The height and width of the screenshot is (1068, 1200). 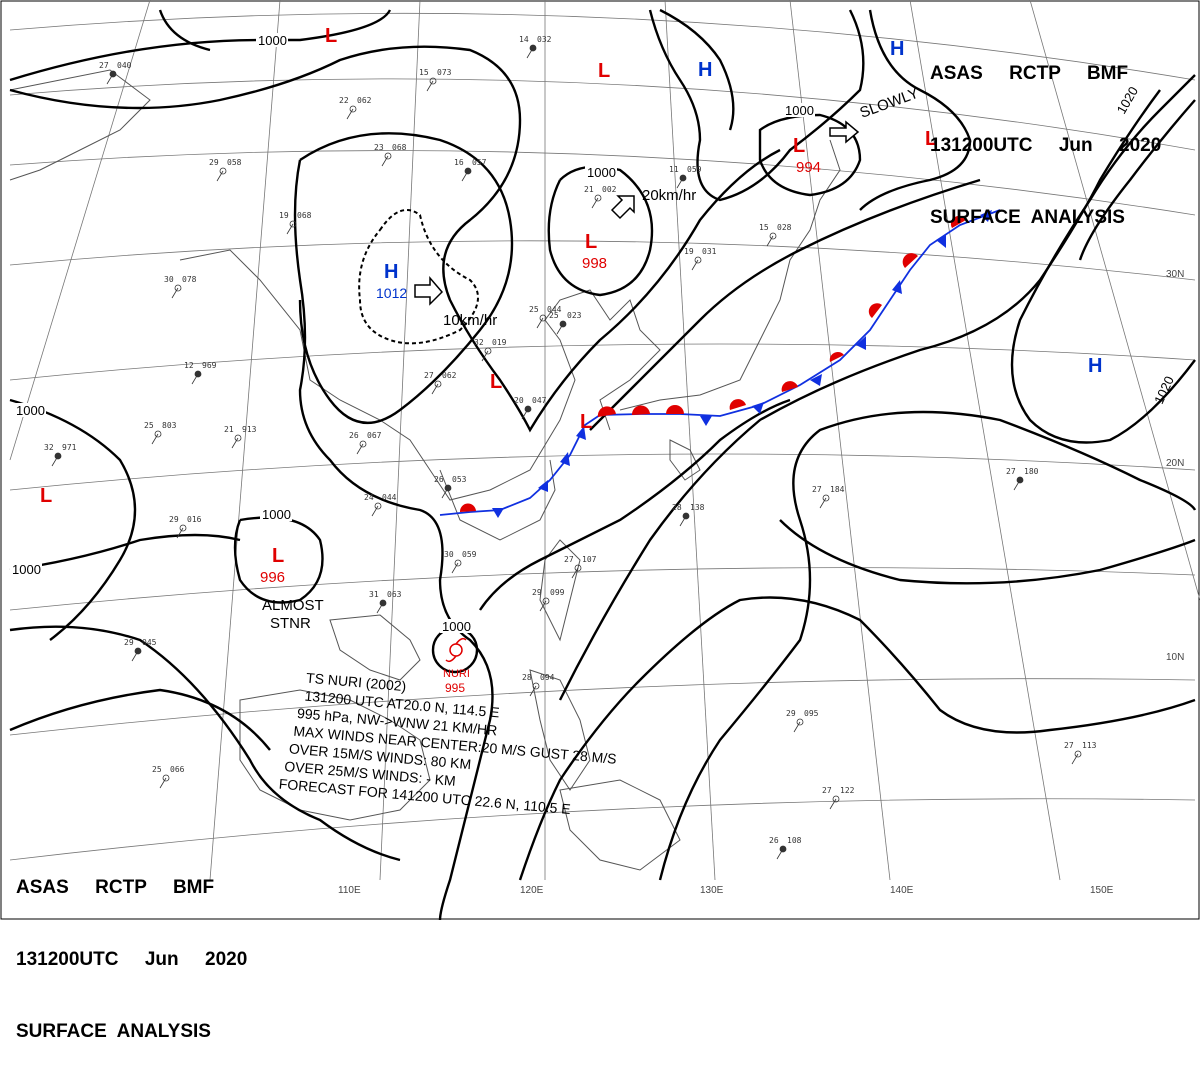 What do you see at coordinates (532, 890) in the screenshot?
I see `lon-120-label: 120E` at bounding box center [532, 890].